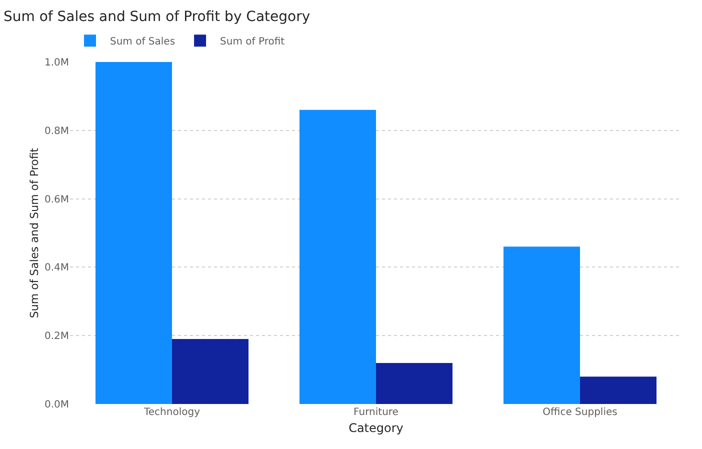 This screenshot has height=449, width=702. What do you see at coordinates (34, 232) in the screenshot?
I see `y-axis-title: Sum of Sales and Sum of Profit` at bounding box center [34, 232].